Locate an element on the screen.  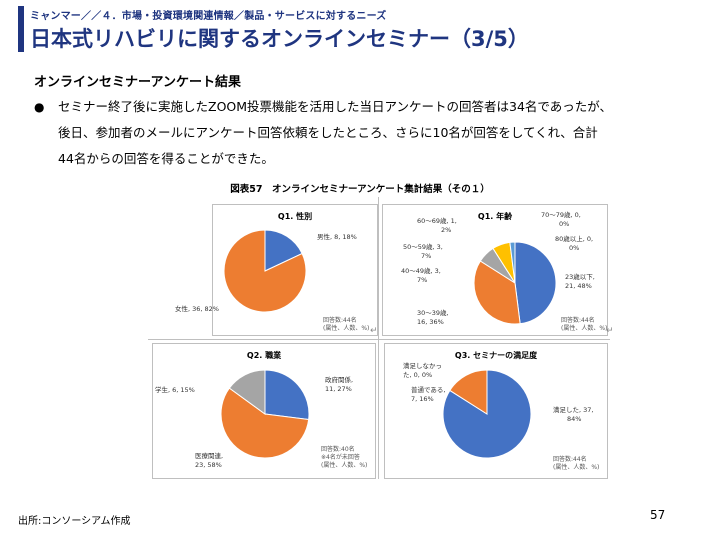
body-line-3: 44名からの回答を得ることができた。 is located at coordinates (166, 158).